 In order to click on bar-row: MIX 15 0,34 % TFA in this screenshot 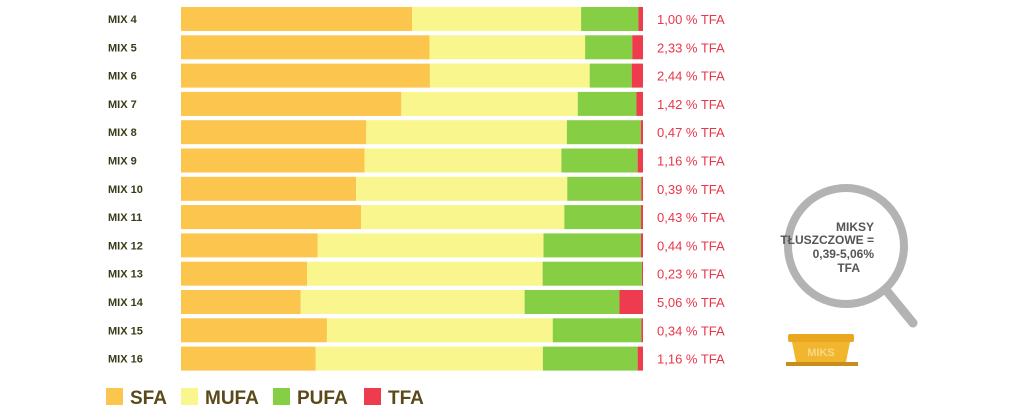, I will do `click(416, 330)`.